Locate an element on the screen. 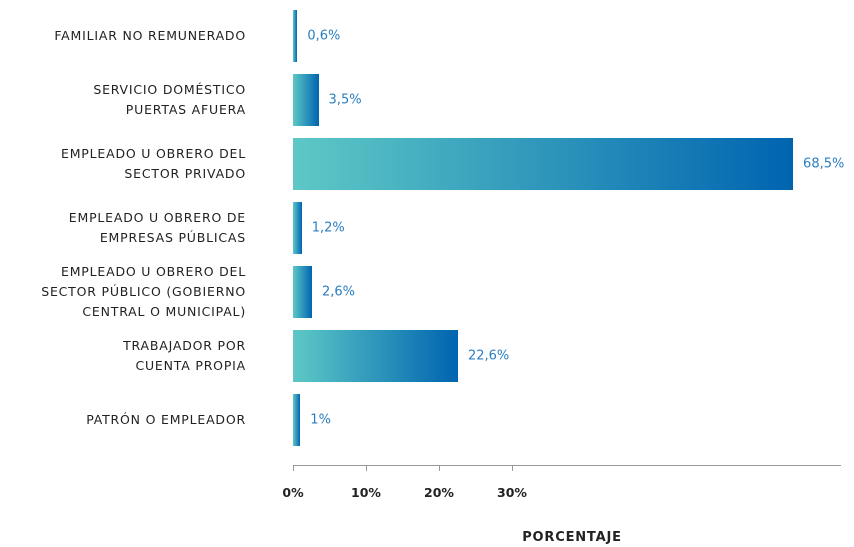 The height and width of the screenshot is (547, 854). x-tick-label: 20% is located at coordinates (439, 492).